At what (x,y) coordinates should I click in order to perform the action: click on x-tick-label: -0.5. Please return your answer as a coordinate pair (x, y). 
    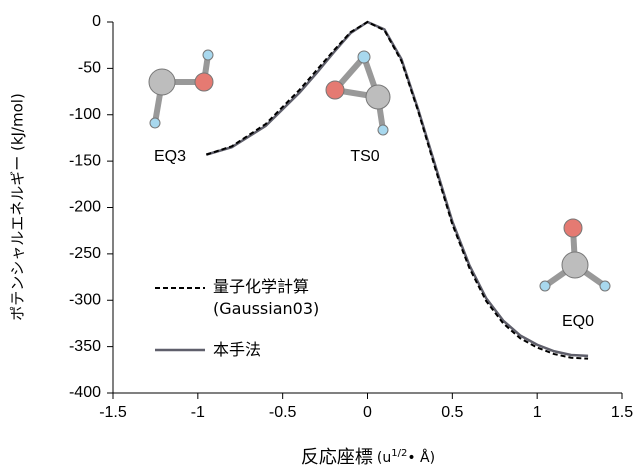
    Looking at the image, I should click on (283, 412).